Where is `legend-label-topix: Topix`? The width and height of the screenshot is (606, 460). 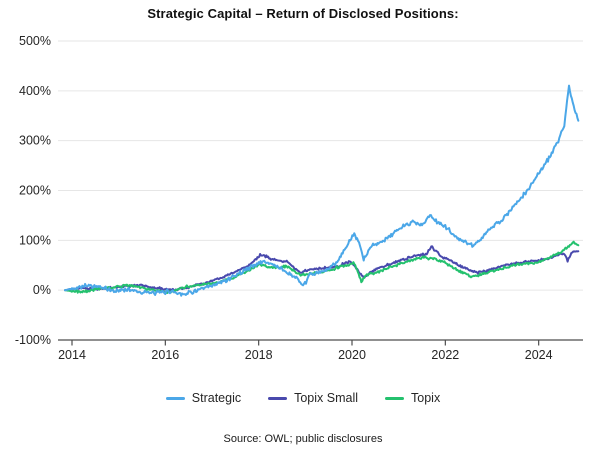 legend-label-topix: Topix is located at coordinates (426, 398).